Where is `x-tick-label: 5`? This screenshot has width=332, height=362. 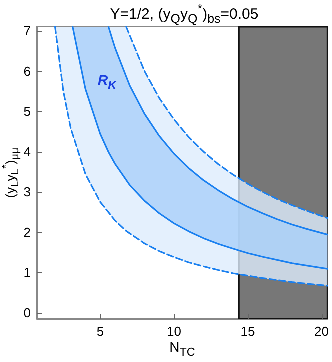 x-tick-label: 5 is located at coordinates (100, 331).